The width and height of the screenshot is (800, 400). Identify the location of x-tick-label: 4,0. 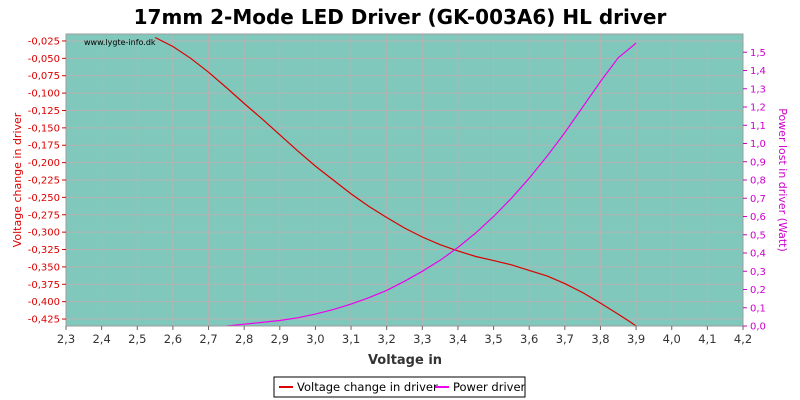
(672, 339).